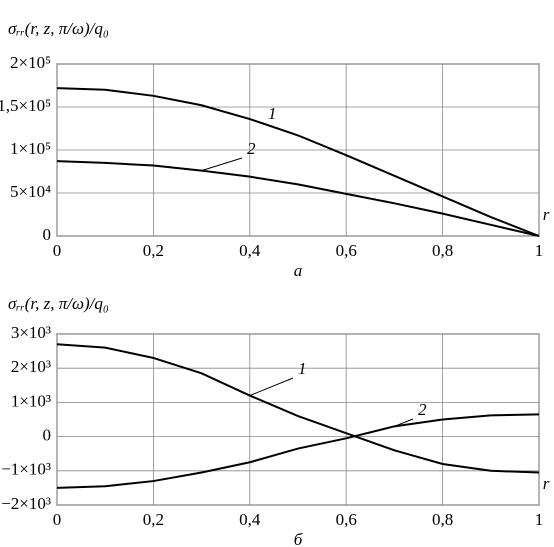 This screenshot has height=547, width=554. What do you see at coordinates (26, 469) in the screenshot?
I see `y-tick-label: −1×10³` at bounding box center [26, 469].